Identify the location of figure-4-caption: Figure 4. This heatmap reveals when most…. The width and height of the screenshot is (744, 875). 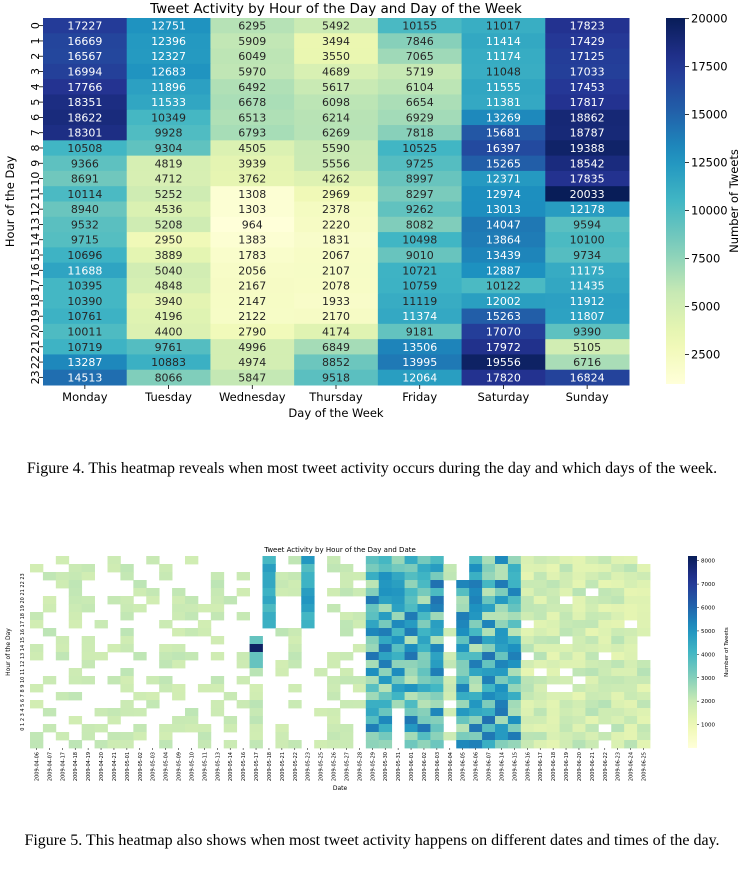
(372, 468).